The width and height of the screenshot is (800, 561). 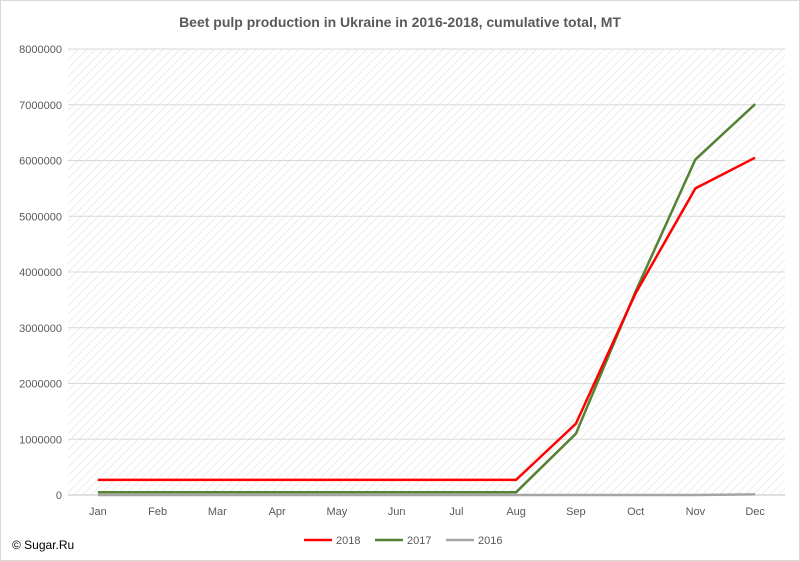 What do you see at coordinates (40, 162) in the screenshot?
I see `y-tick-label: 6000000` at bounding box center [40, 162].